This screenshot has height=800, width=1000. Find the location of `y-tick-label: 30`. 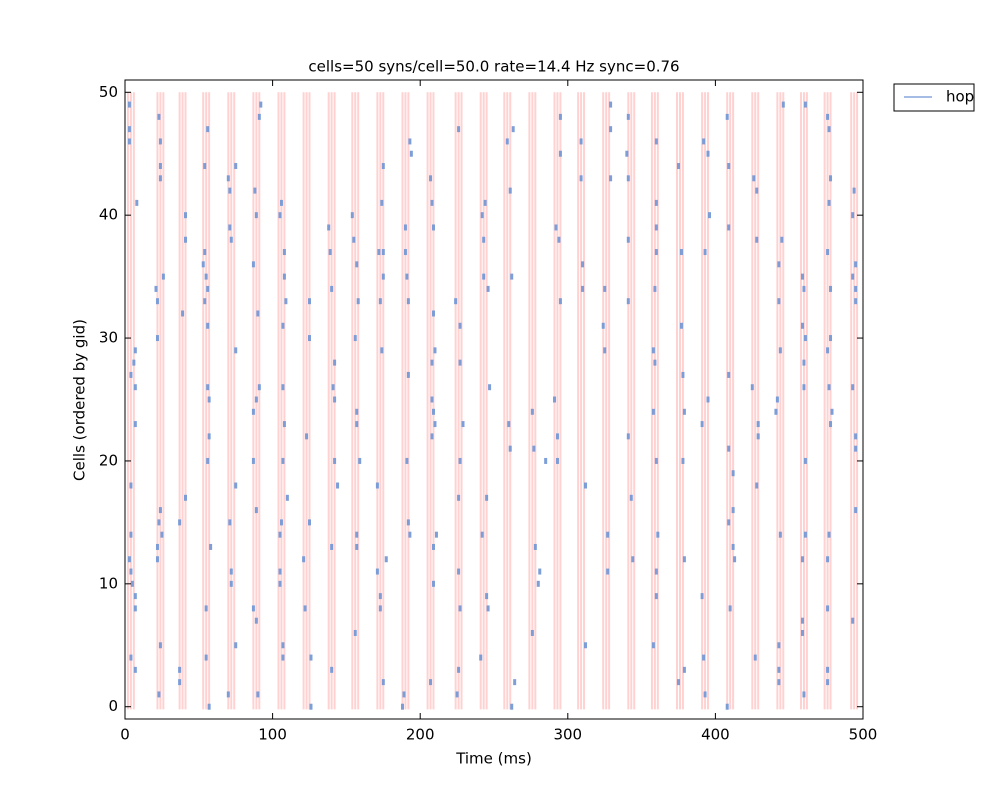

y-tick-label: 30 is located at coordinates (108, 338).